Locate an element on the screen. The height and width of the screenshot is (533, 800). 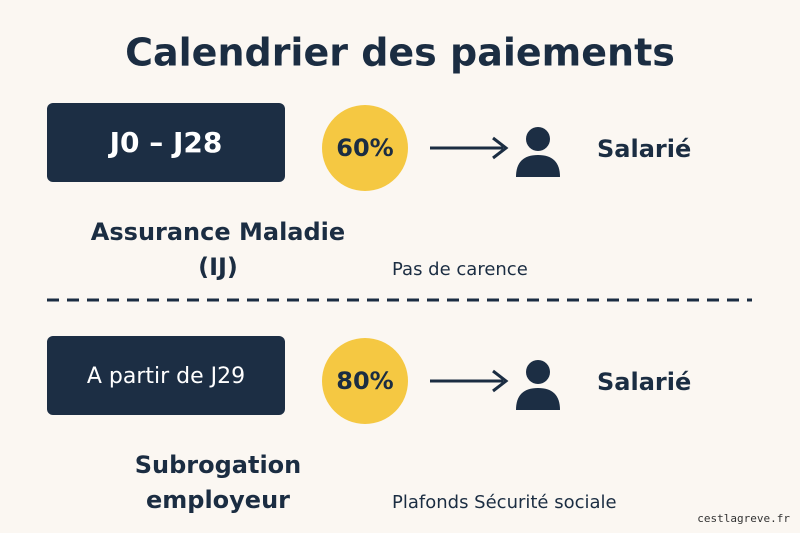
note: Plafonds Sécurité sociale is located at coordinates (504, 502).